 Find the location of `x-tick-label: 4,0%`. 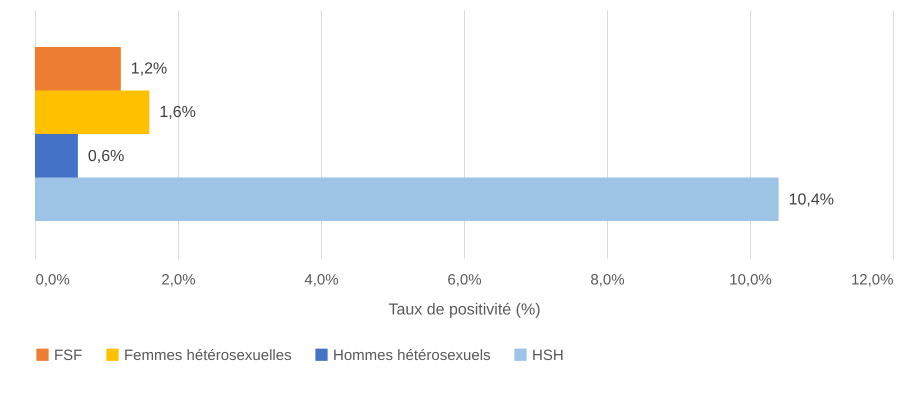

x-tick-label: 4,0% is located at coordinates (321, 280).